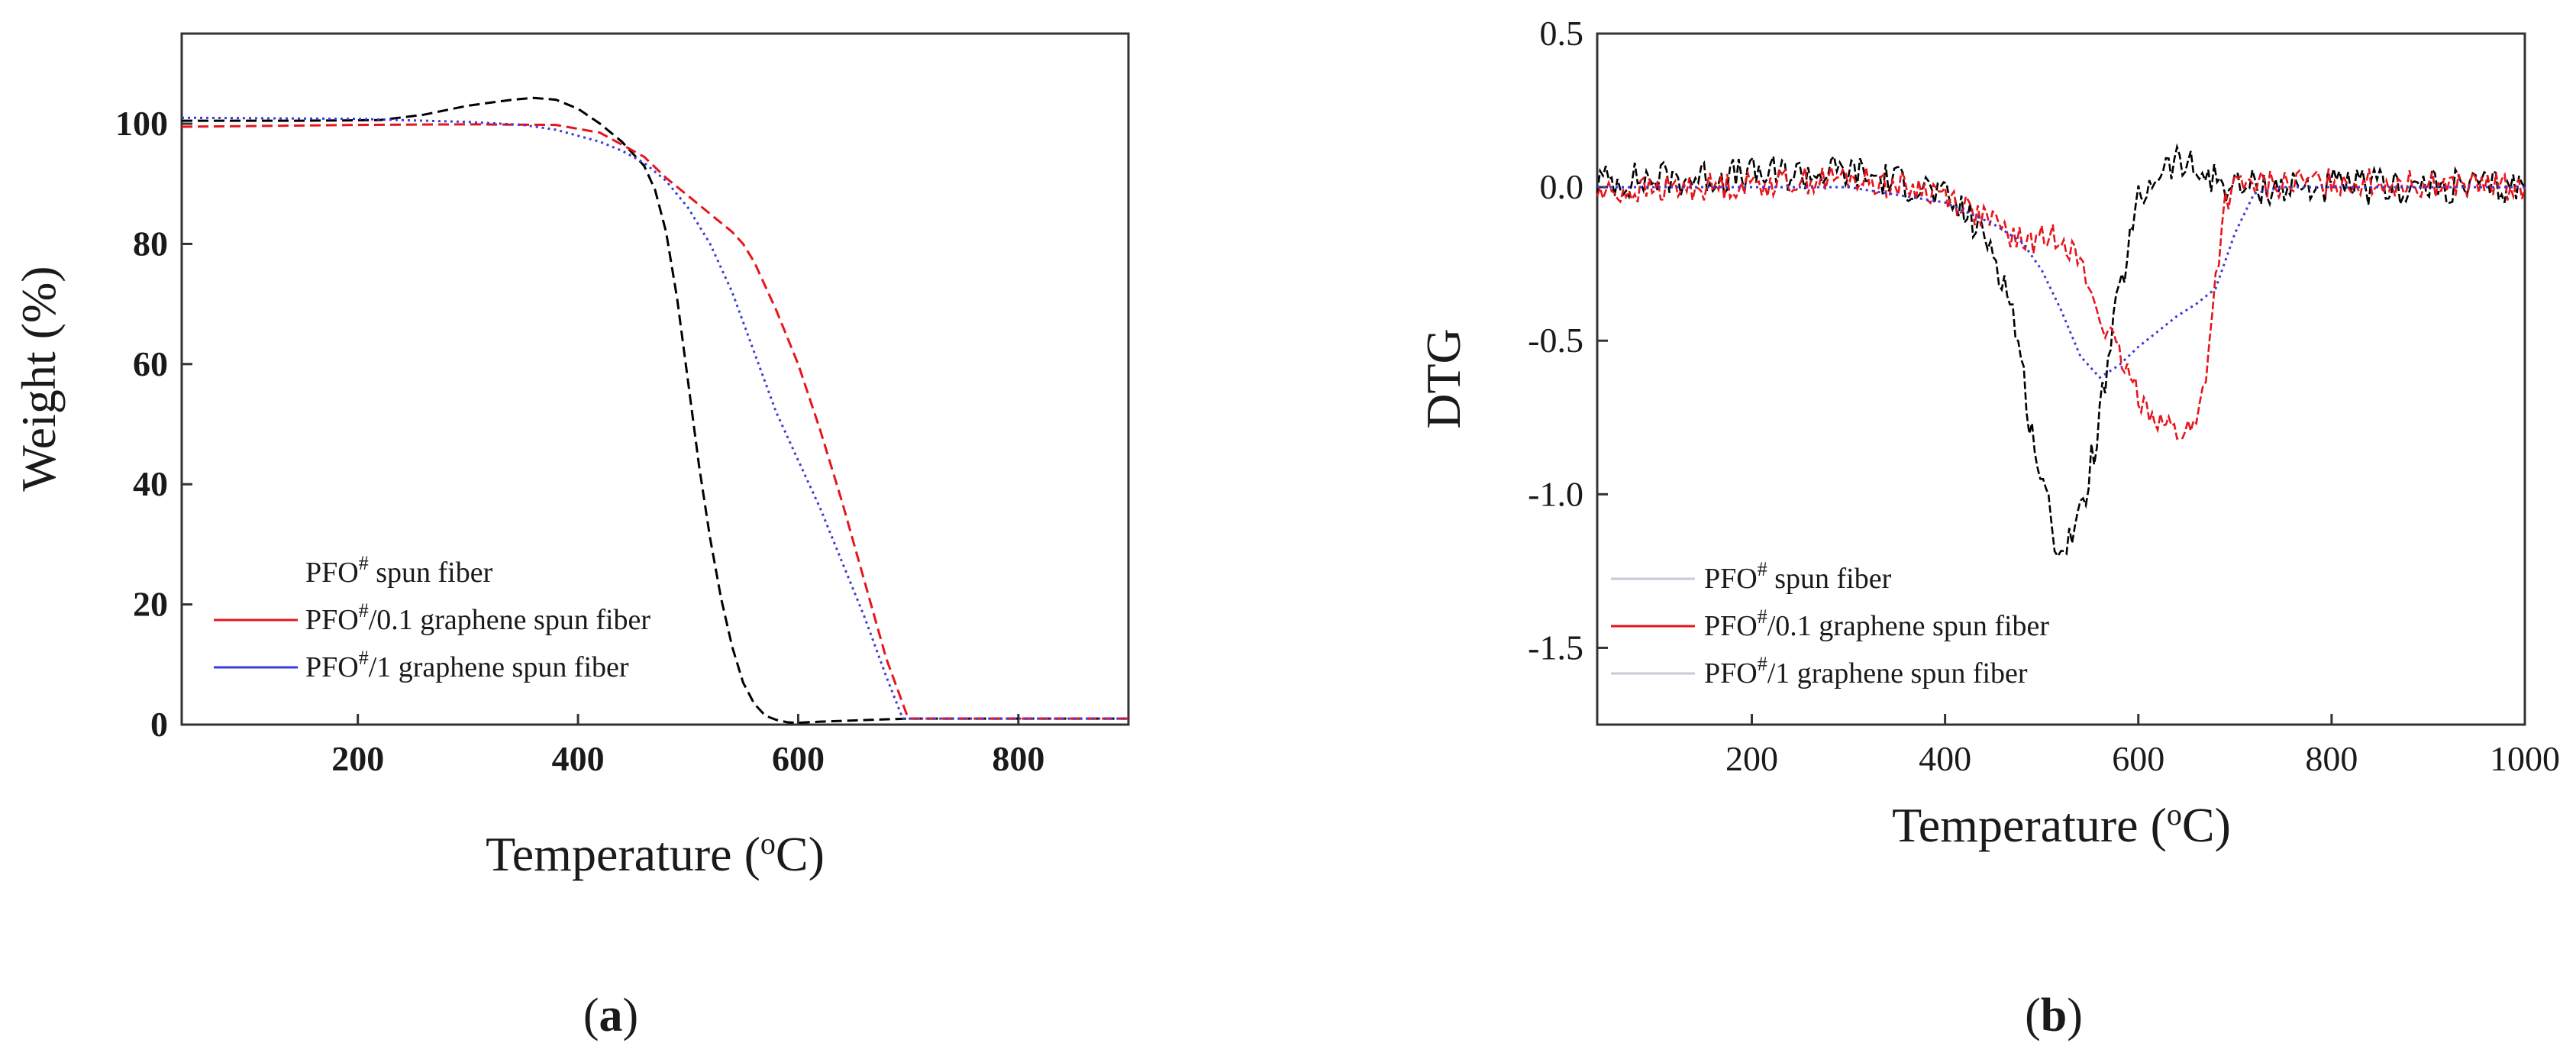  What do you see at coordinates (2525, 758) in the screenshot?
I see `x-tick-label: 1000` at bounding box center [2525, 758].